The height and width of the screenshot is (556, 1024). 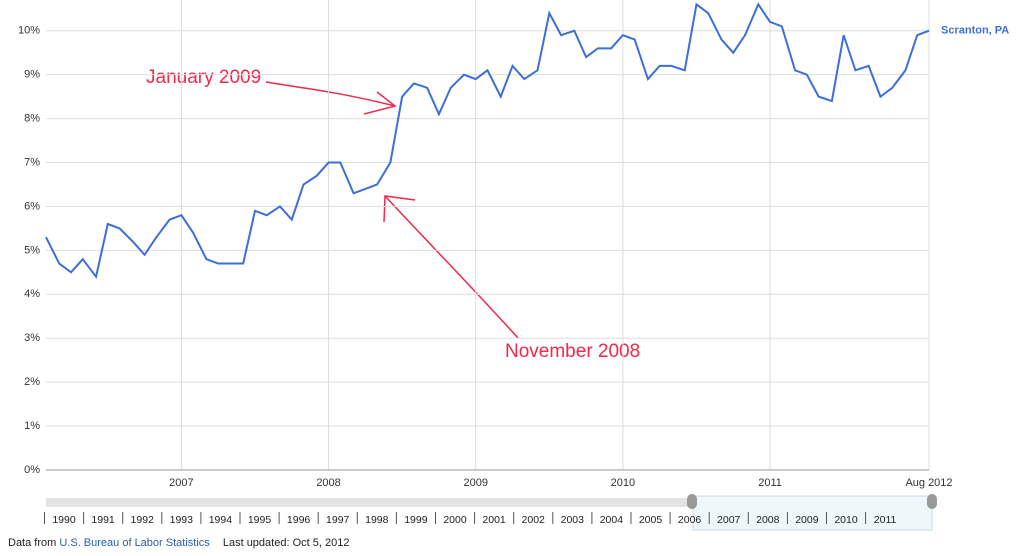 I want to click on timeline-year: 2000, so click(x=455, y=520).